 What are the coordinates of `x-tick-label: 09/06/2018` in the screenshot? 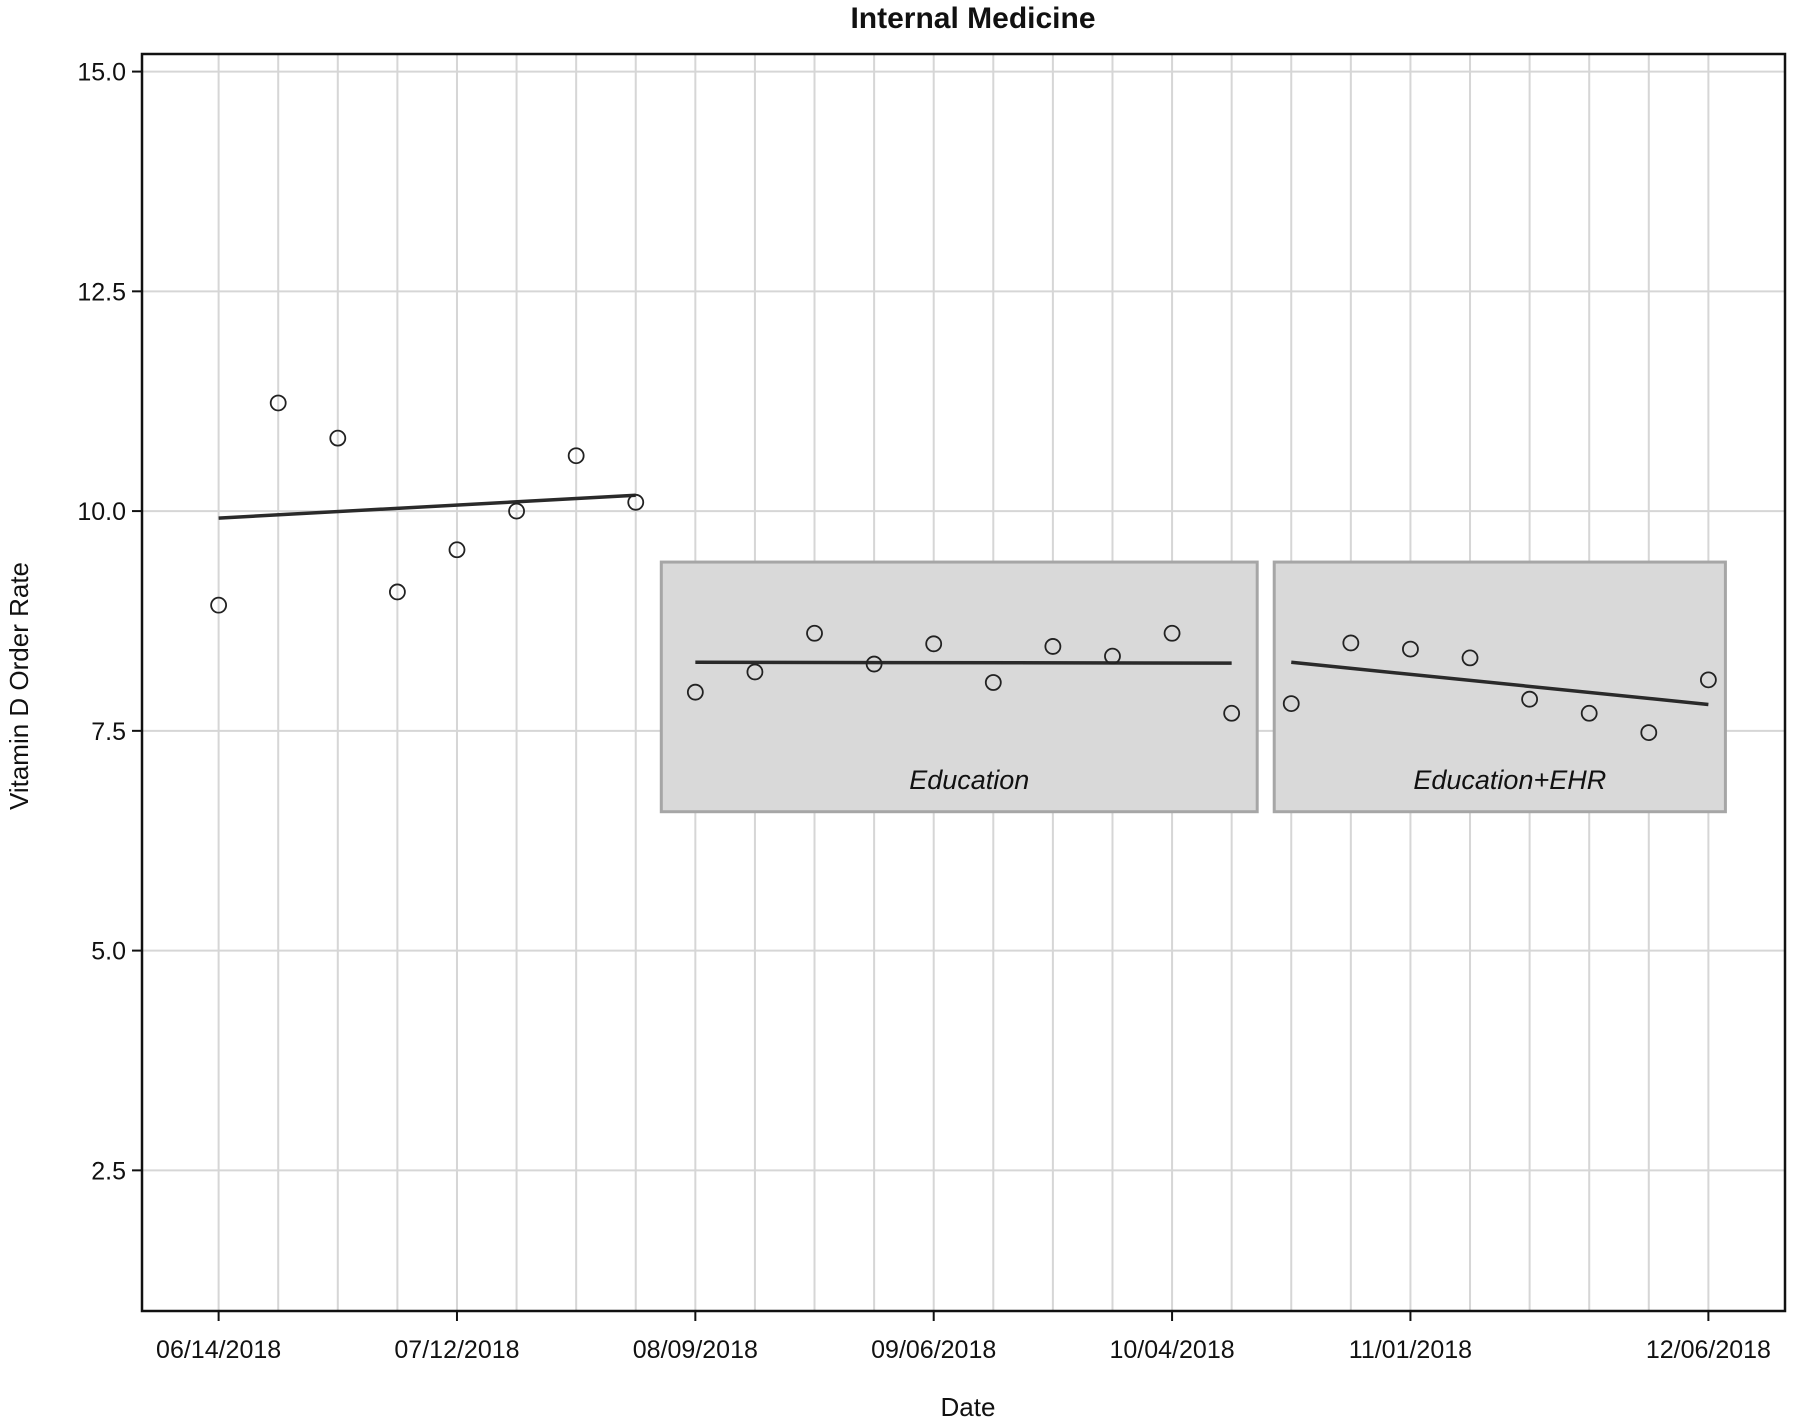 It's located at (933, 1350).